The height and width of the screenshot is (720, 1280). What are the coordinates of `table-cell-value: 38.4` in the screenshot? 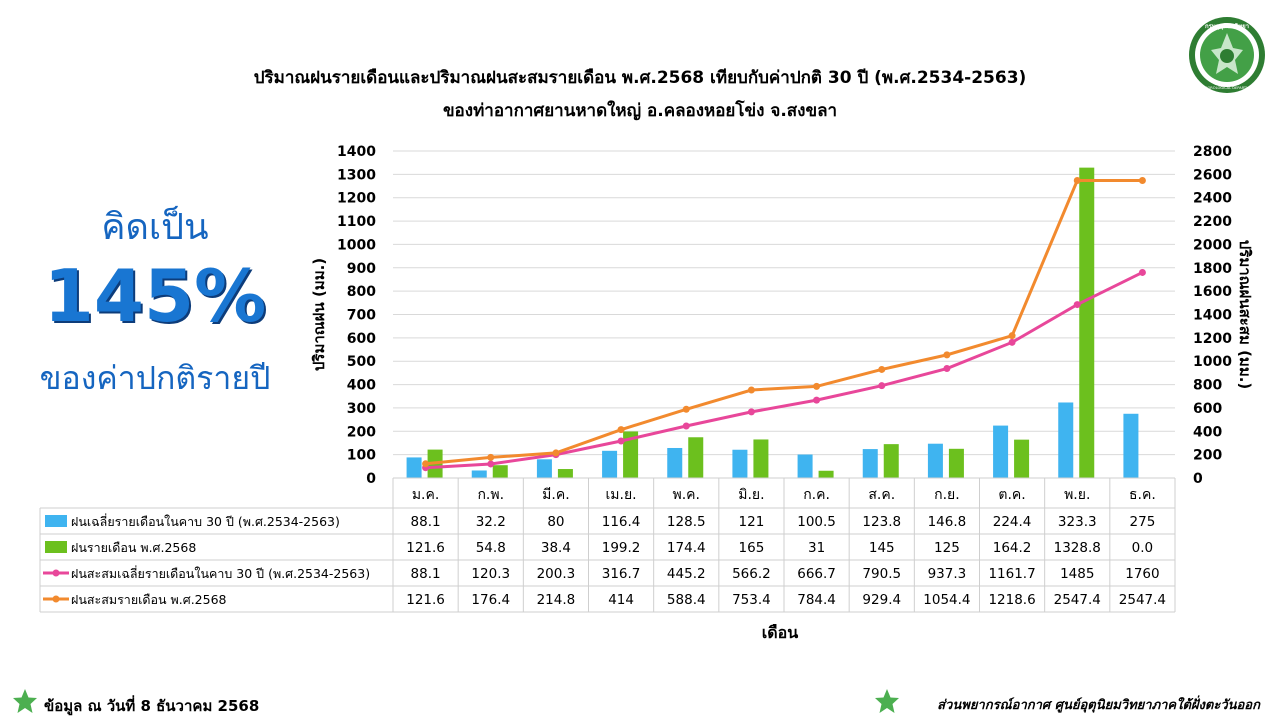 It's located at (556, 548).